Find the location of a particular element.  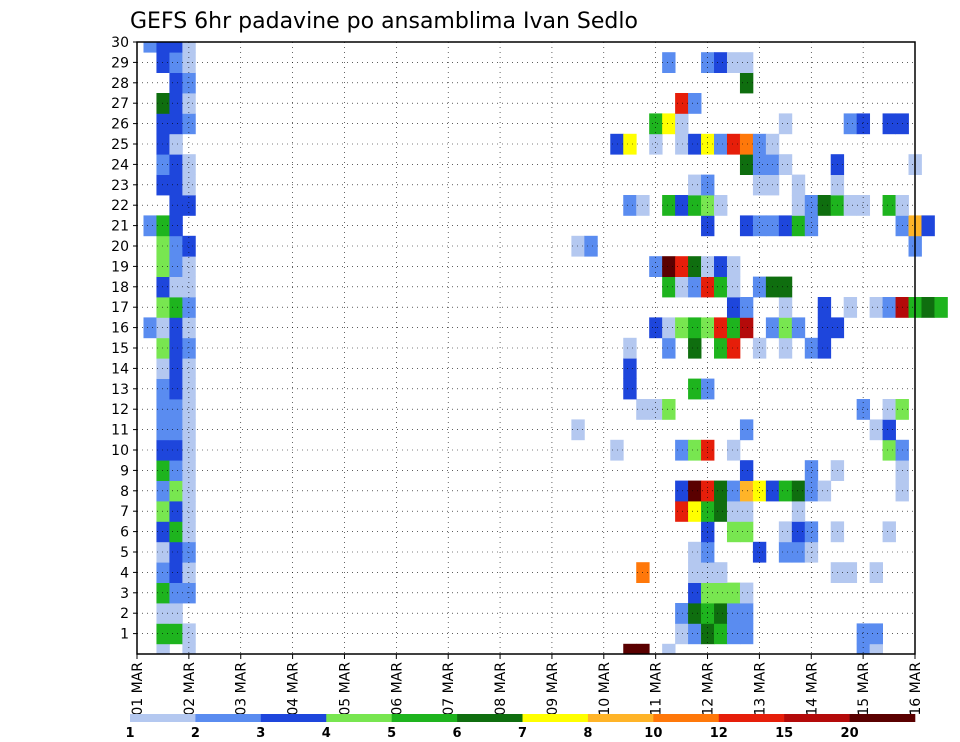

y-tick-label: 25 is located at coordinates (120, 145).